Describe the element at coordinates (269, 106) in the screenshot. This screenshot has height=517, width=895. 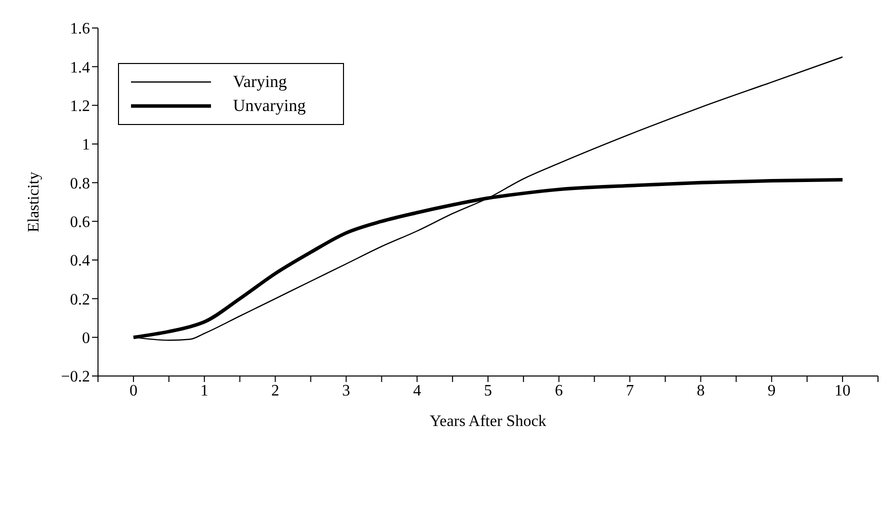
I see `legend-label: Unvarying` at that location.